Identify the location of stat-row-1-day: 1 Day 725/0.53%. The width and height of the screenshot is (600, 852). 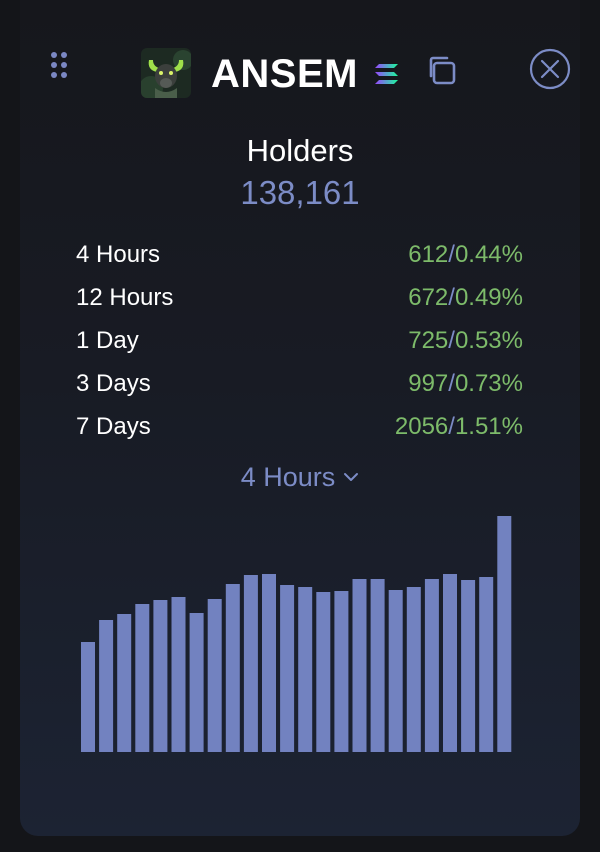
(299, 340).